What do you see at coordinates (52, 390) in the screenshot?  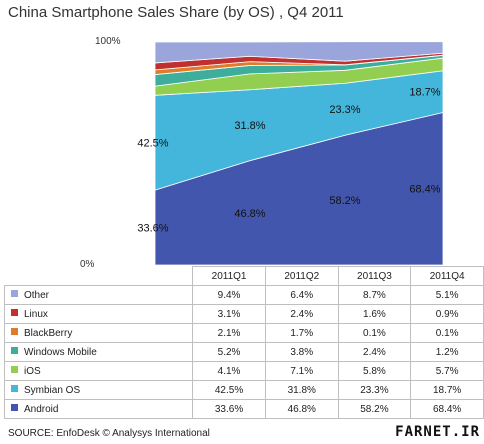 I see `legend-label: Symbian OS` at bounding box center [52, 390].